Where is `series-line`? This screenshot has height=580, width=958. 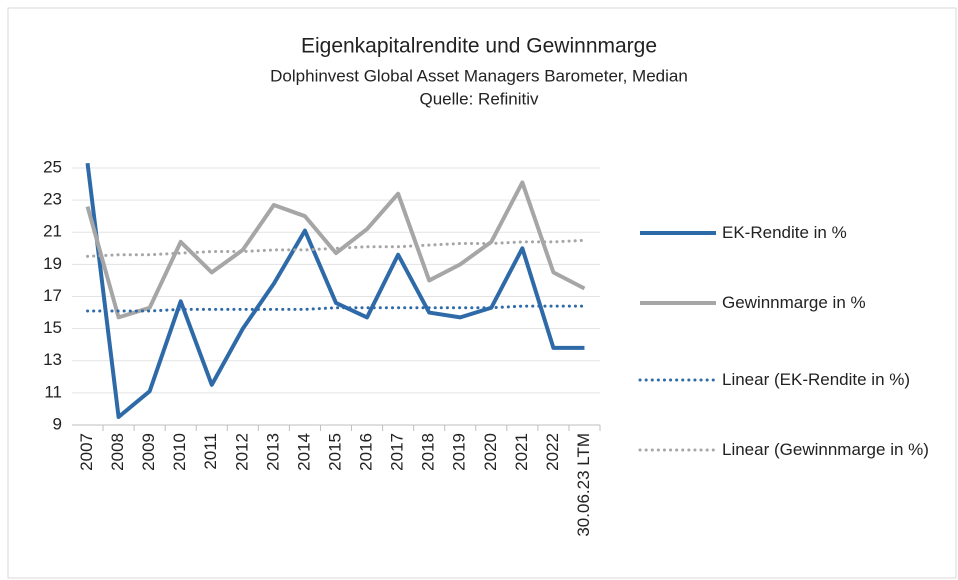
series-line is located at coordinates (335, 250).